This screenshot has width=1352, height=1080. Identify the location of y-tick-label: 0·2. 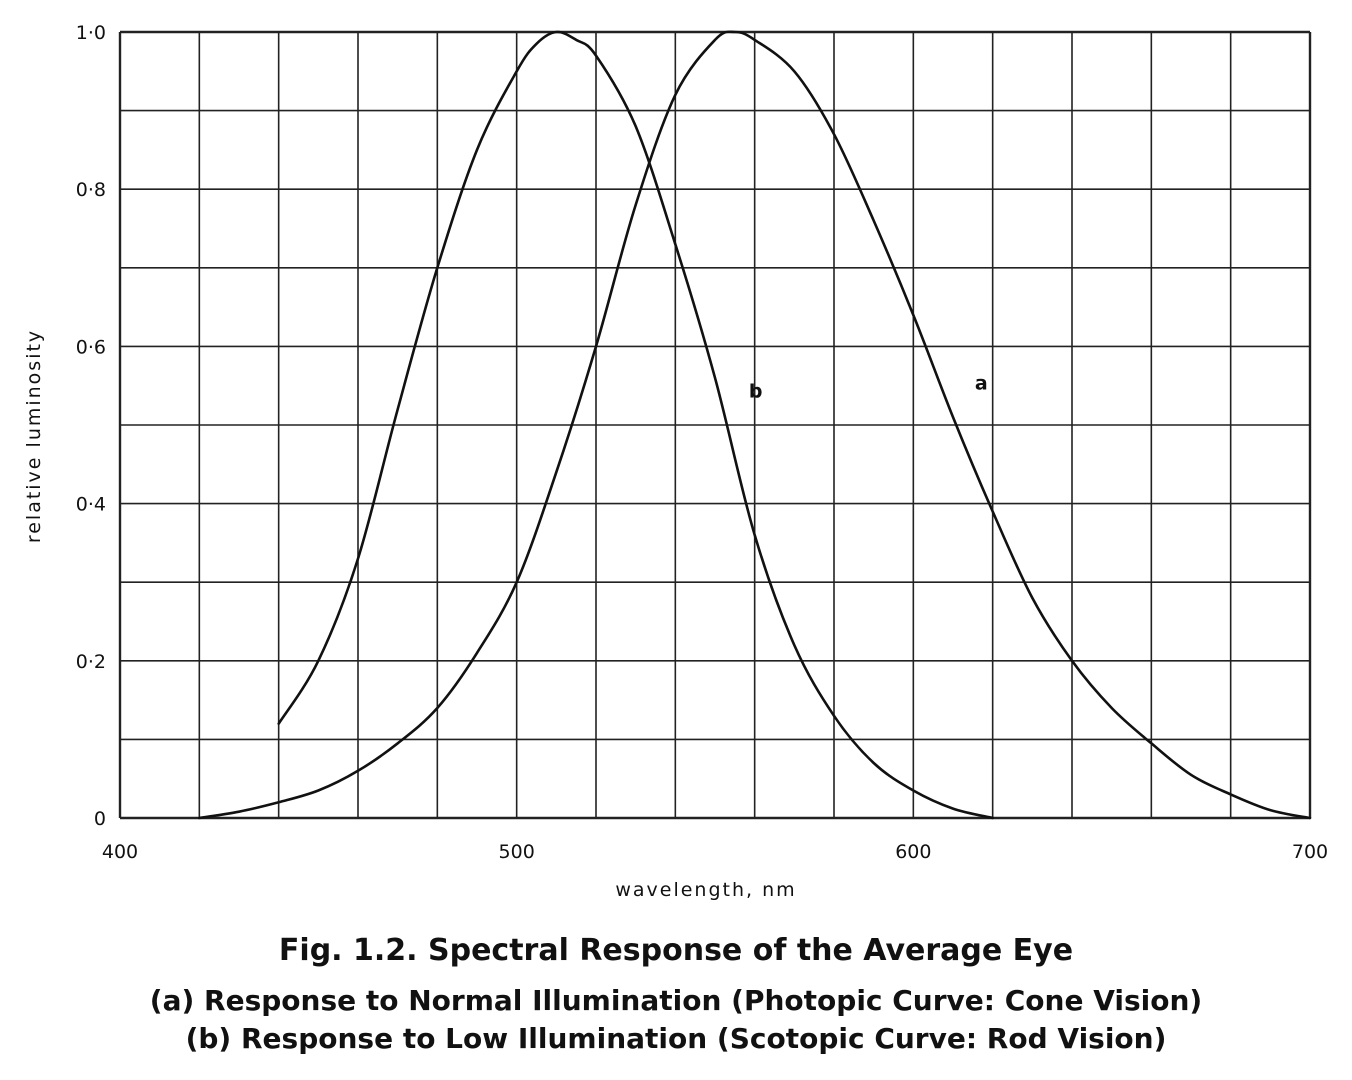
(91, 662).